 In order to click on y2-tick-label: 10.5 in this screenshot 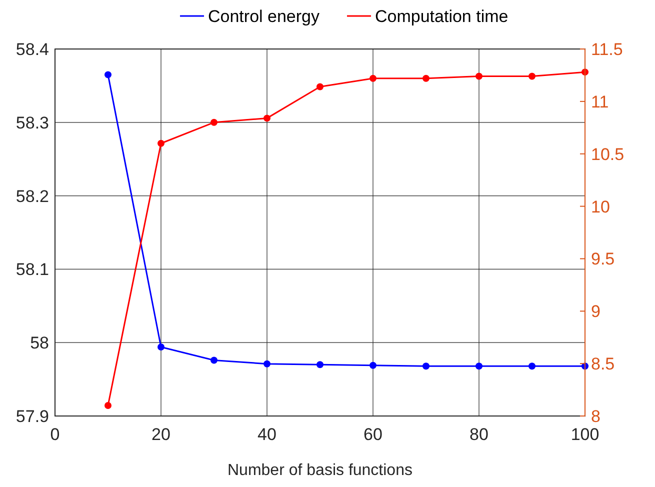, I will do `click(607, 154)`.